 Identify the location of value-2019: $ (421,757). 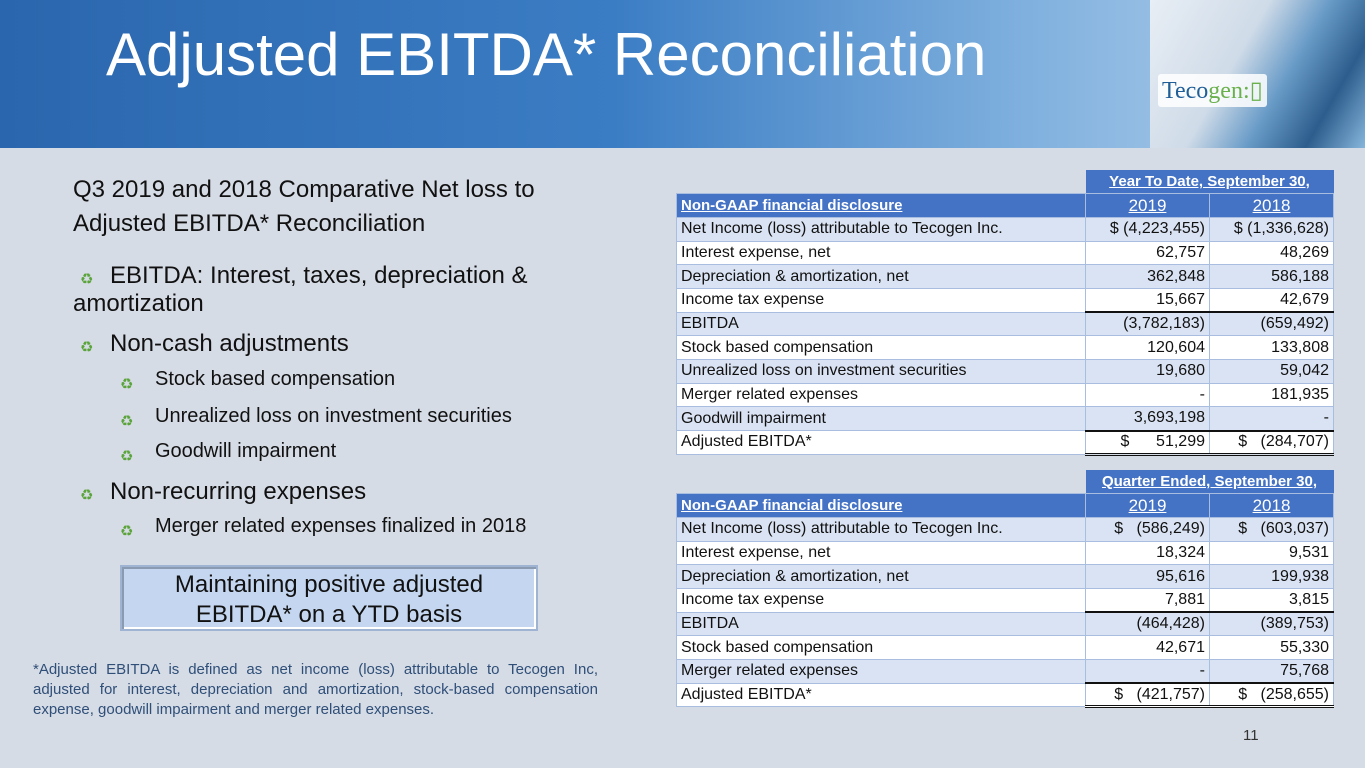
(1147, 695).